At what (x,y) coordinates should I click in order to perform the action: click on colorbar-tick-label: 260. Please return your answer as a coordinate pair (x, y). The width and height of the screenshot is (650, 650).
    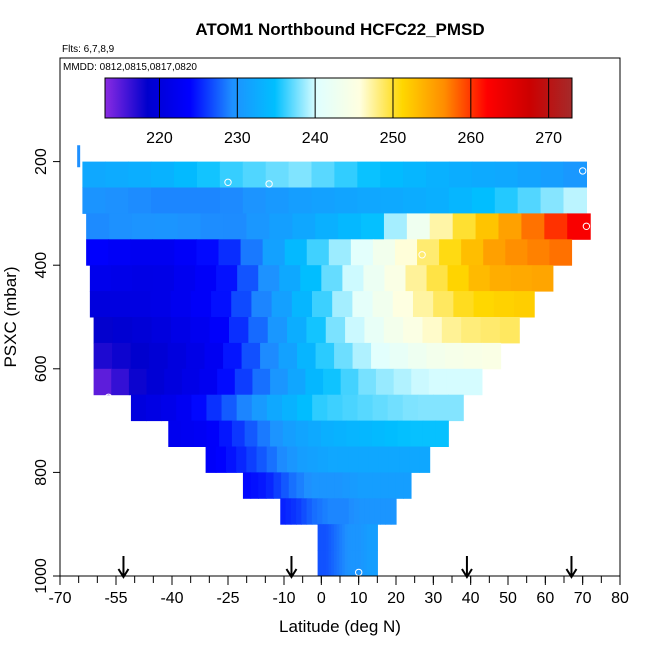
    Looking at the image, I should click on (470, 138).